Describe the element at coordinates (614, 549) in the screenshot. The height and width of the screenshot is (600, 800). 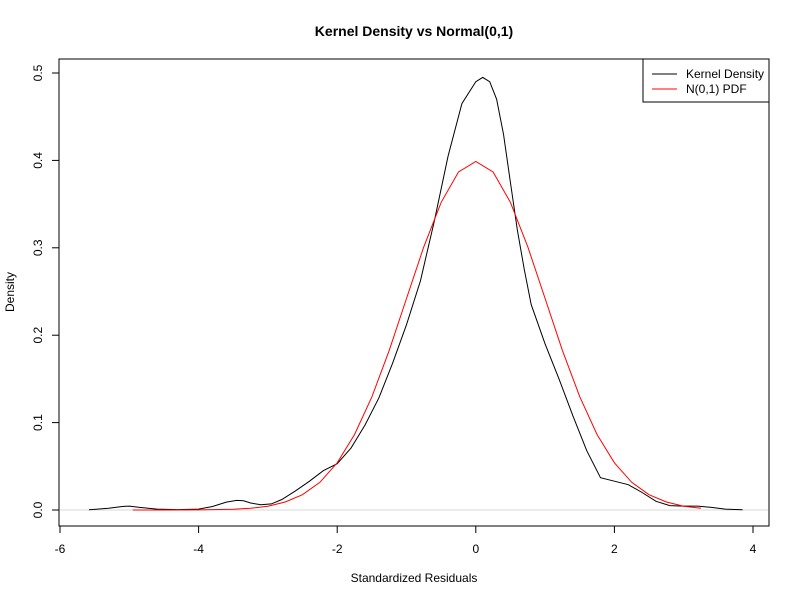
I see `x-tick-label: 2` at that location.